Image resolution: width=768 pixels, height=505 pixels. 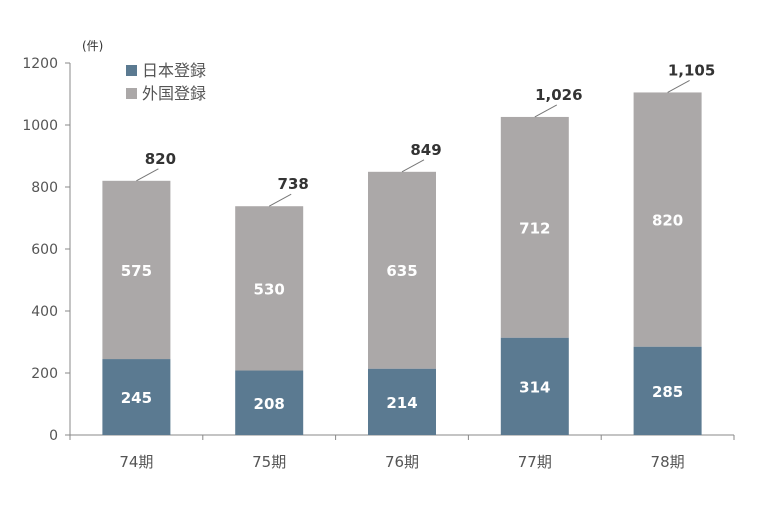 I want to click on x-tick-label: 77期, so click(x=535, y=462).